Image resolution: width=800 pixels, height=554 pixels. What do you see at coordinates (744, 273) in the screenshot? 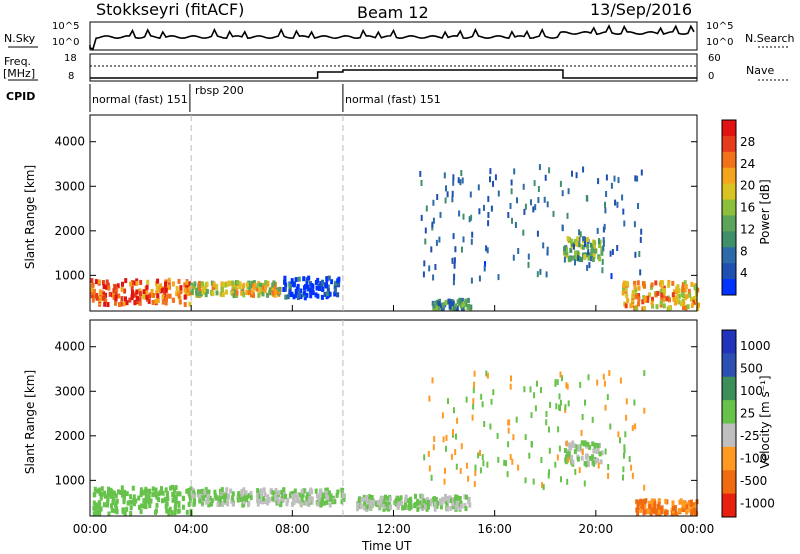
I see `colorbar-0-tick-0: 4` at bounding box center [744, 273].